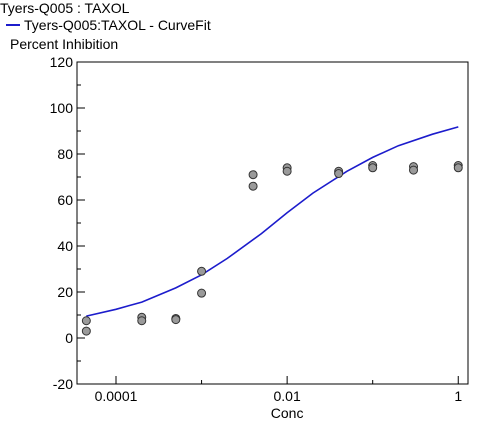 The image size is (500, 421). I want to click on legend: Tyers-Q005:TAXOL - CurveFit, so click(108, 25).